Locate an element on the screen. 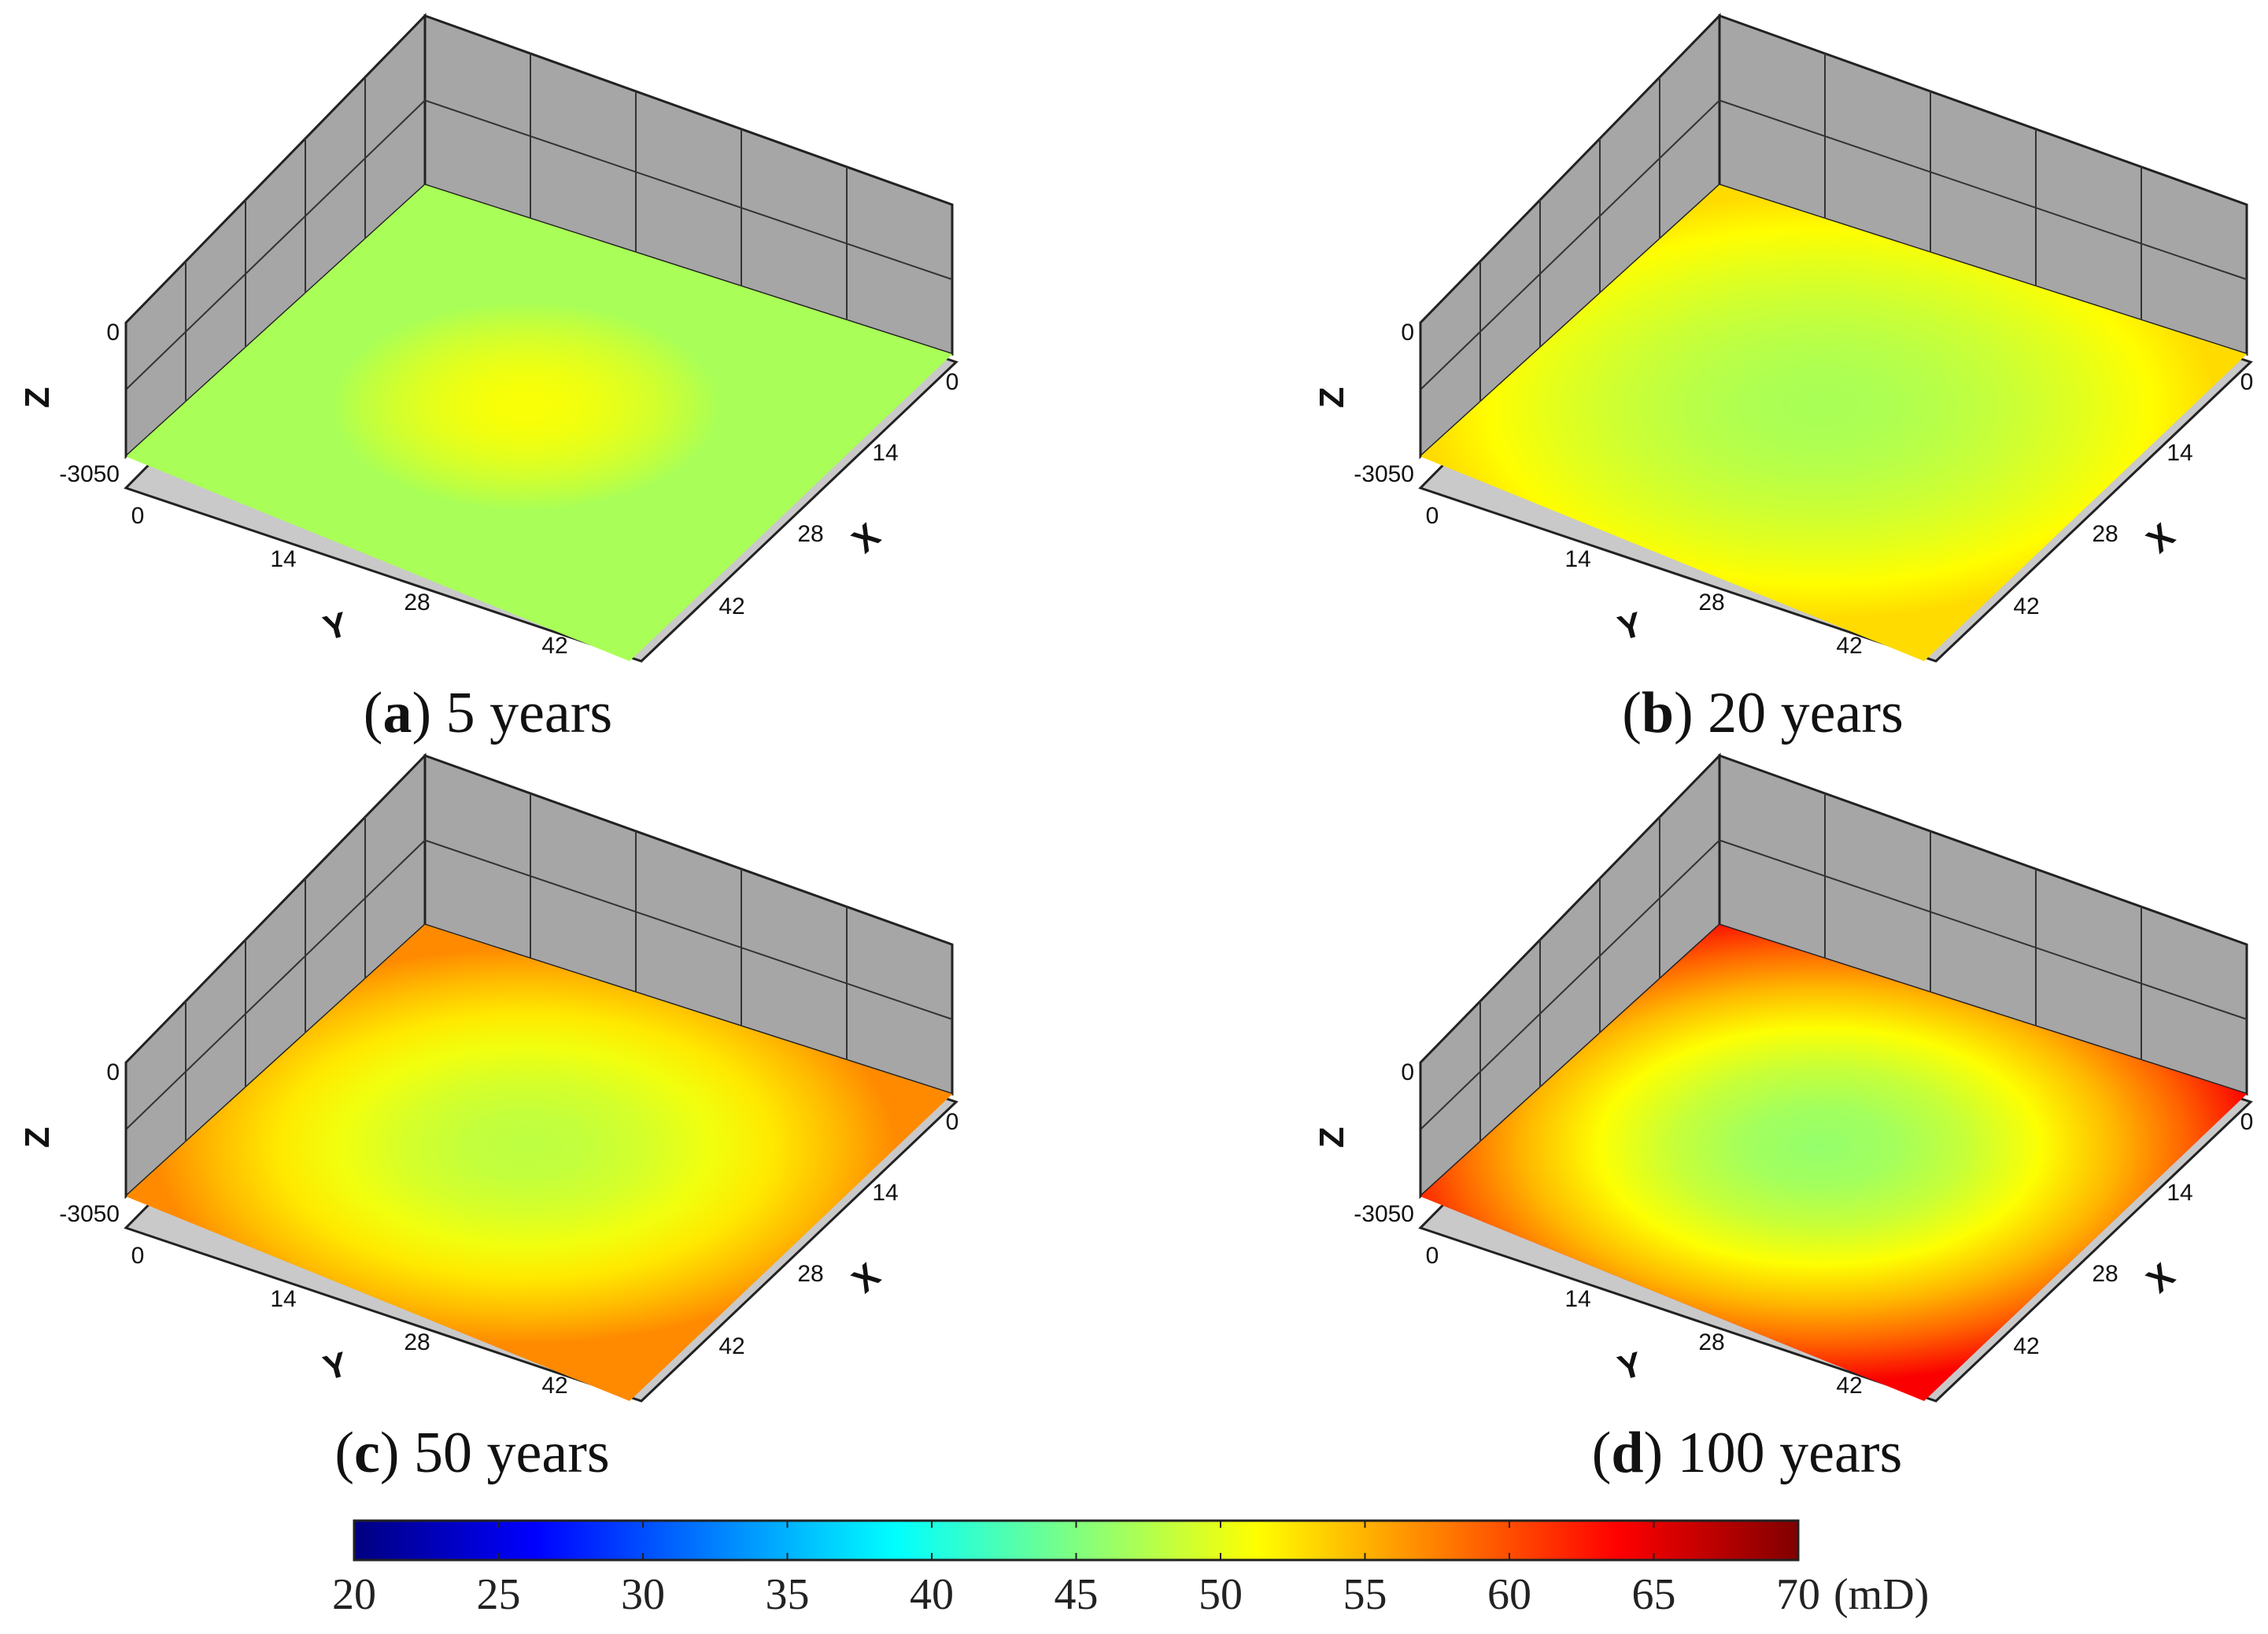 The width and height of the screenshot is (2268, 1634). colorbar-tick-label: 40 is located at coordinates (932, 1594).